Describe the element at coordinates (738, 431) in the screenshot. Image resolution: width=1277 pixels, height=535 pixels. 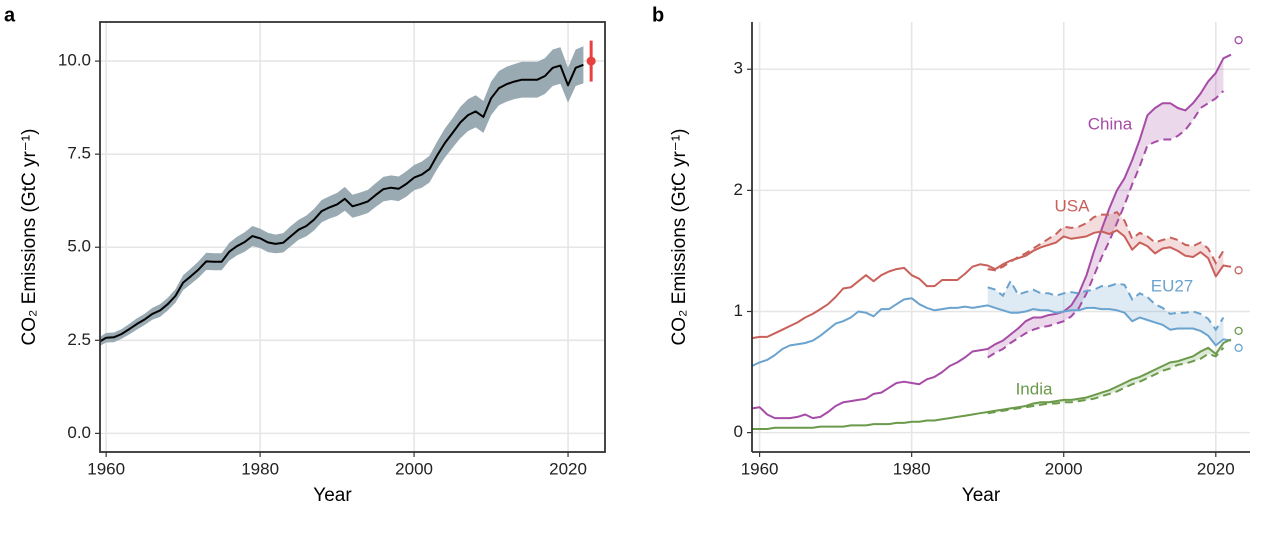
I see `y-tick-label: 0` at that location.